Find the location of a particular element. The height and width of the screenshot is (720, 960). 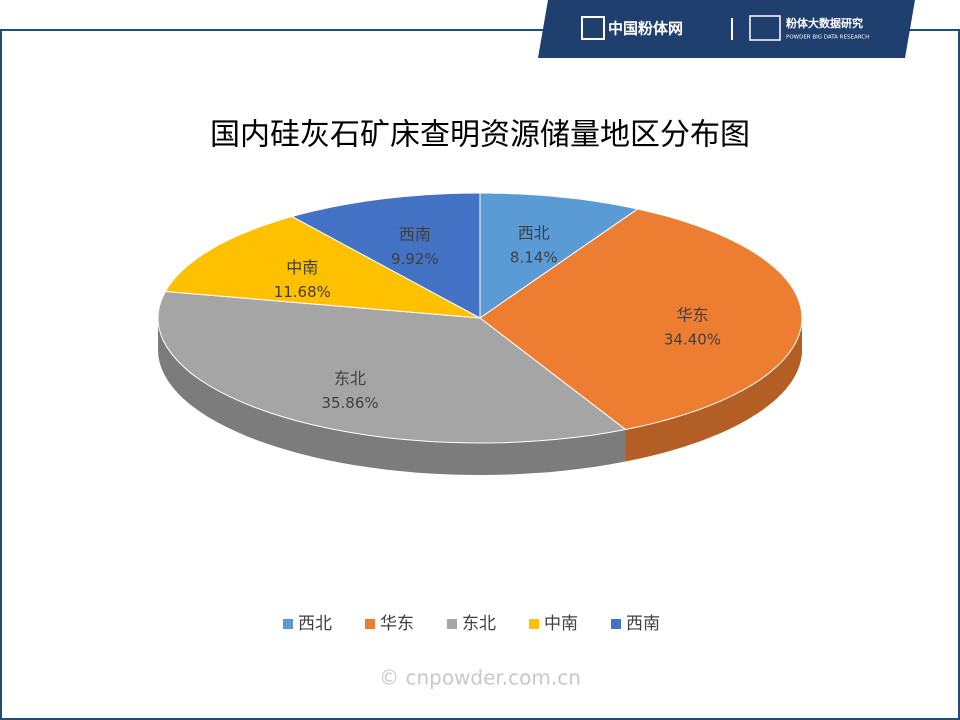

legend-label: 西南 is located at coordinates (643, 624).